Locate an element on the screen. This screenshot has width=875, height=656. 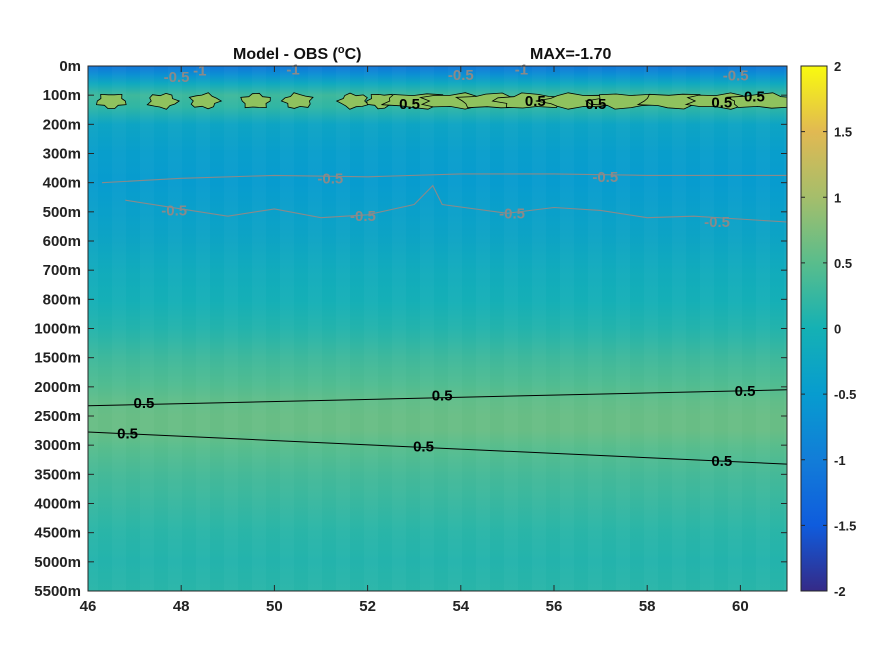
y-tick-label: 4000m is located at coordinates (57, 504).